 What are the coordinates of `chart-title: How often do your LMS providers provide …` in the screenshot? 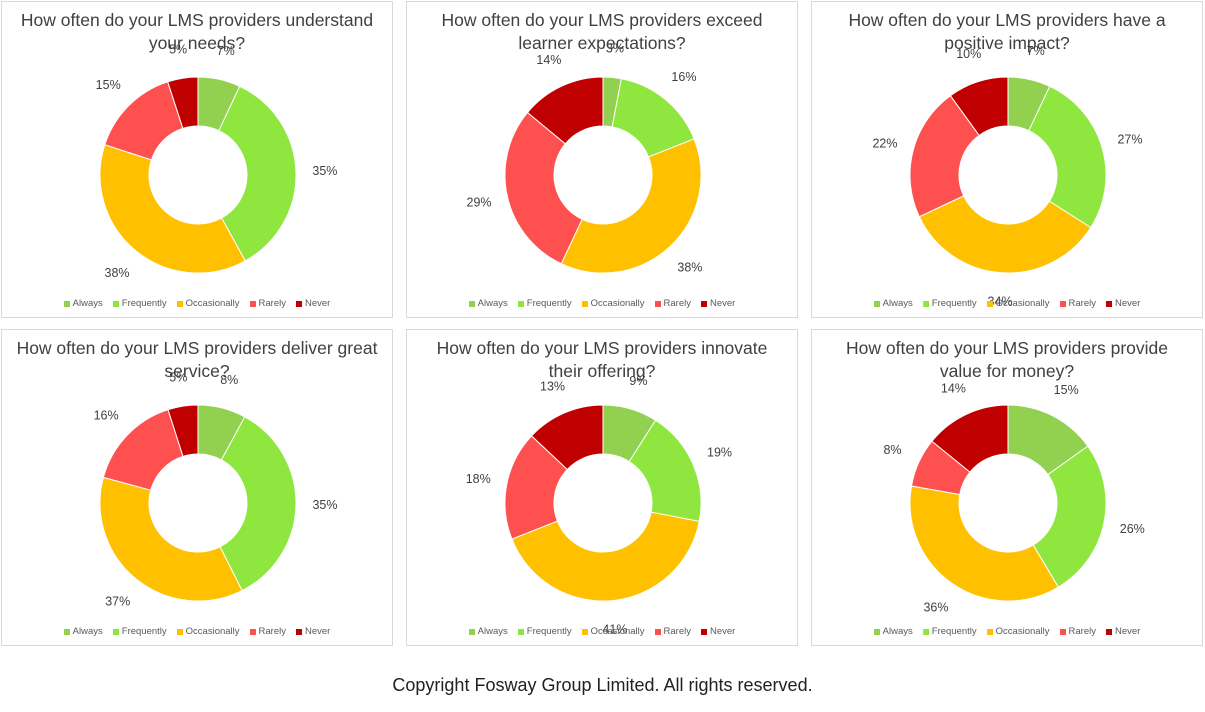 It's located at (1007, 359).